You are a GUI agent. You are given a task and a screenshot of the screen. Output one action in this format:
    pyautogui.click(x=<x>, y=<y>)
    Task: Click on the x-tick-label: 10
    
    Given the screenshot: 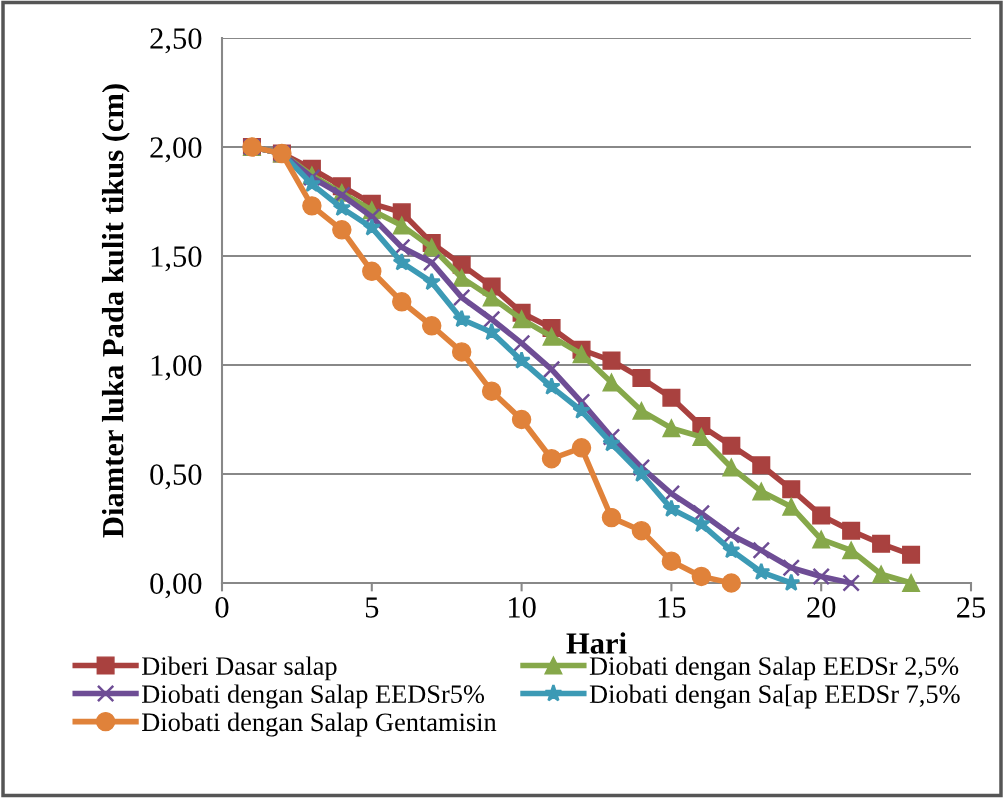 What is the action you would take?
    pyautogui.click(x=522, y=607)
    